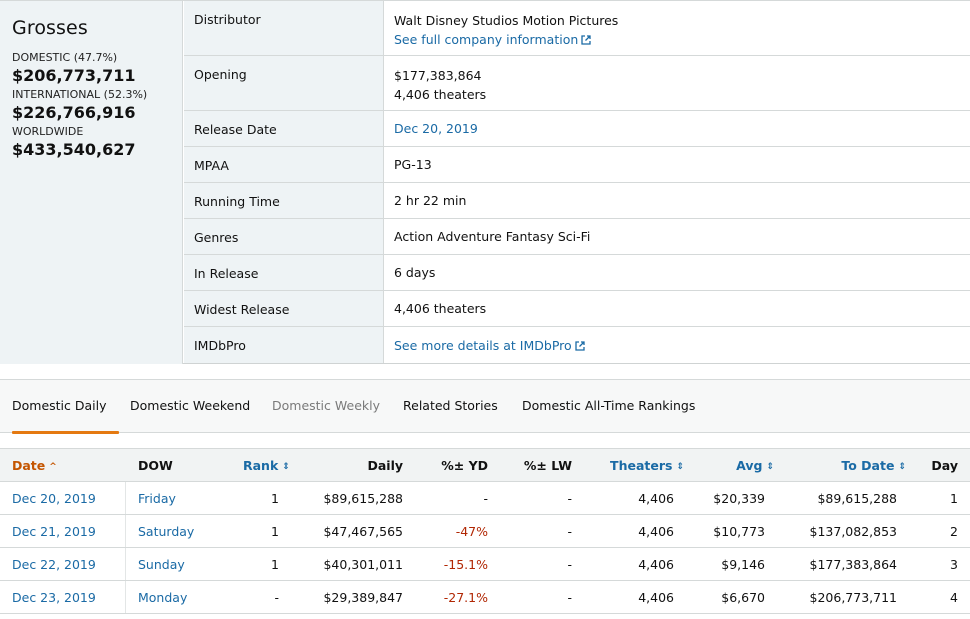  I want to click on row-day: 3, so click(954, 564).